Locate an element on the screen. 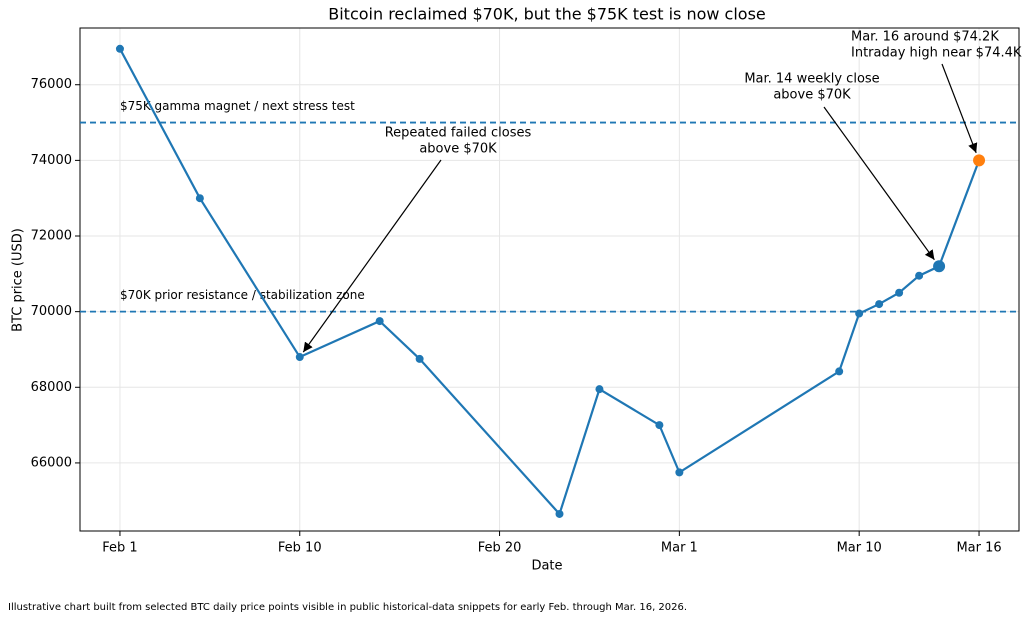 The width and height of the screenshot is (1033, 619). y-tick-label: 76000 is located at coordinates (51, 84).